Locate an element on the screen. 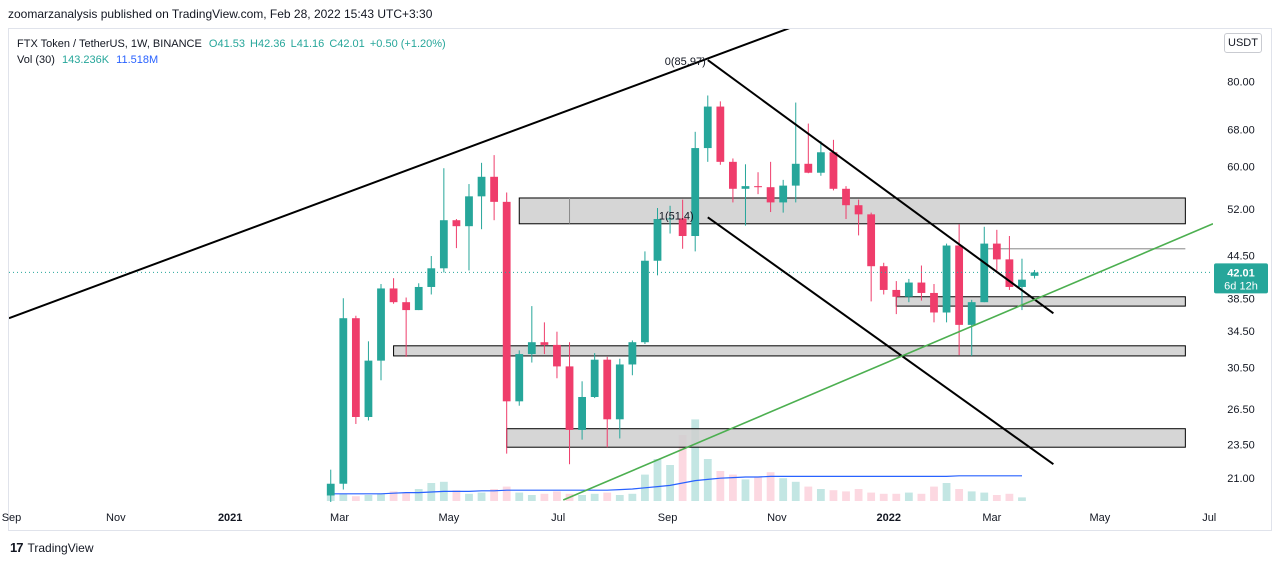 The width and height of the screenshot is (1280, 566). falling-support-trendline is located at coordinates (880, 341).